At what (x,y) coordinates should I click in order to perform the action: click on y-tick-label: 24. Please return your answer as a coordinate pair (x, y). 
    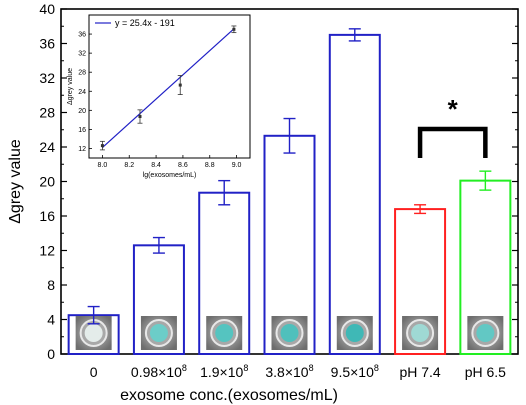
    Looking at the image, I should click on (47, 147).